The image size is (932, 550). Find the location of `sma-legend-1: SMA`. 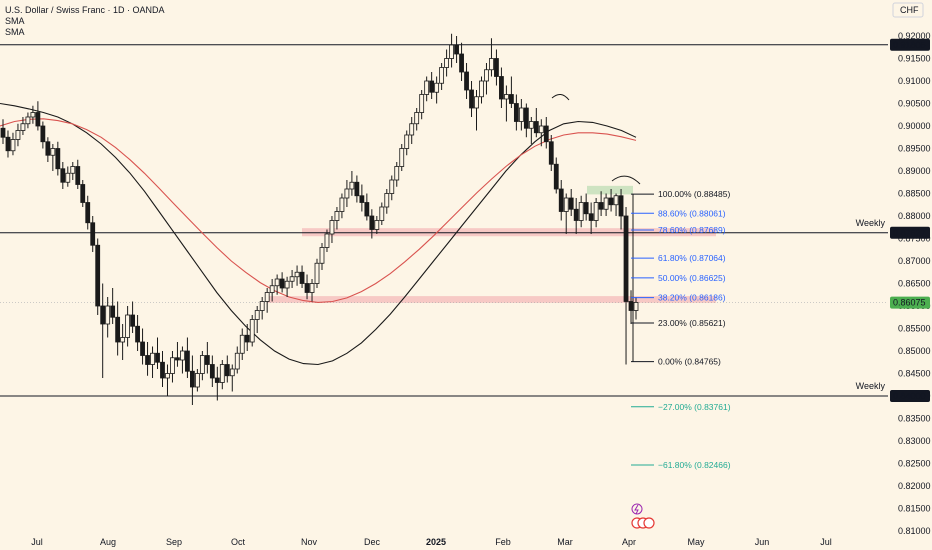

sma-legend-1: SMA is located at coordinates (15, 21).